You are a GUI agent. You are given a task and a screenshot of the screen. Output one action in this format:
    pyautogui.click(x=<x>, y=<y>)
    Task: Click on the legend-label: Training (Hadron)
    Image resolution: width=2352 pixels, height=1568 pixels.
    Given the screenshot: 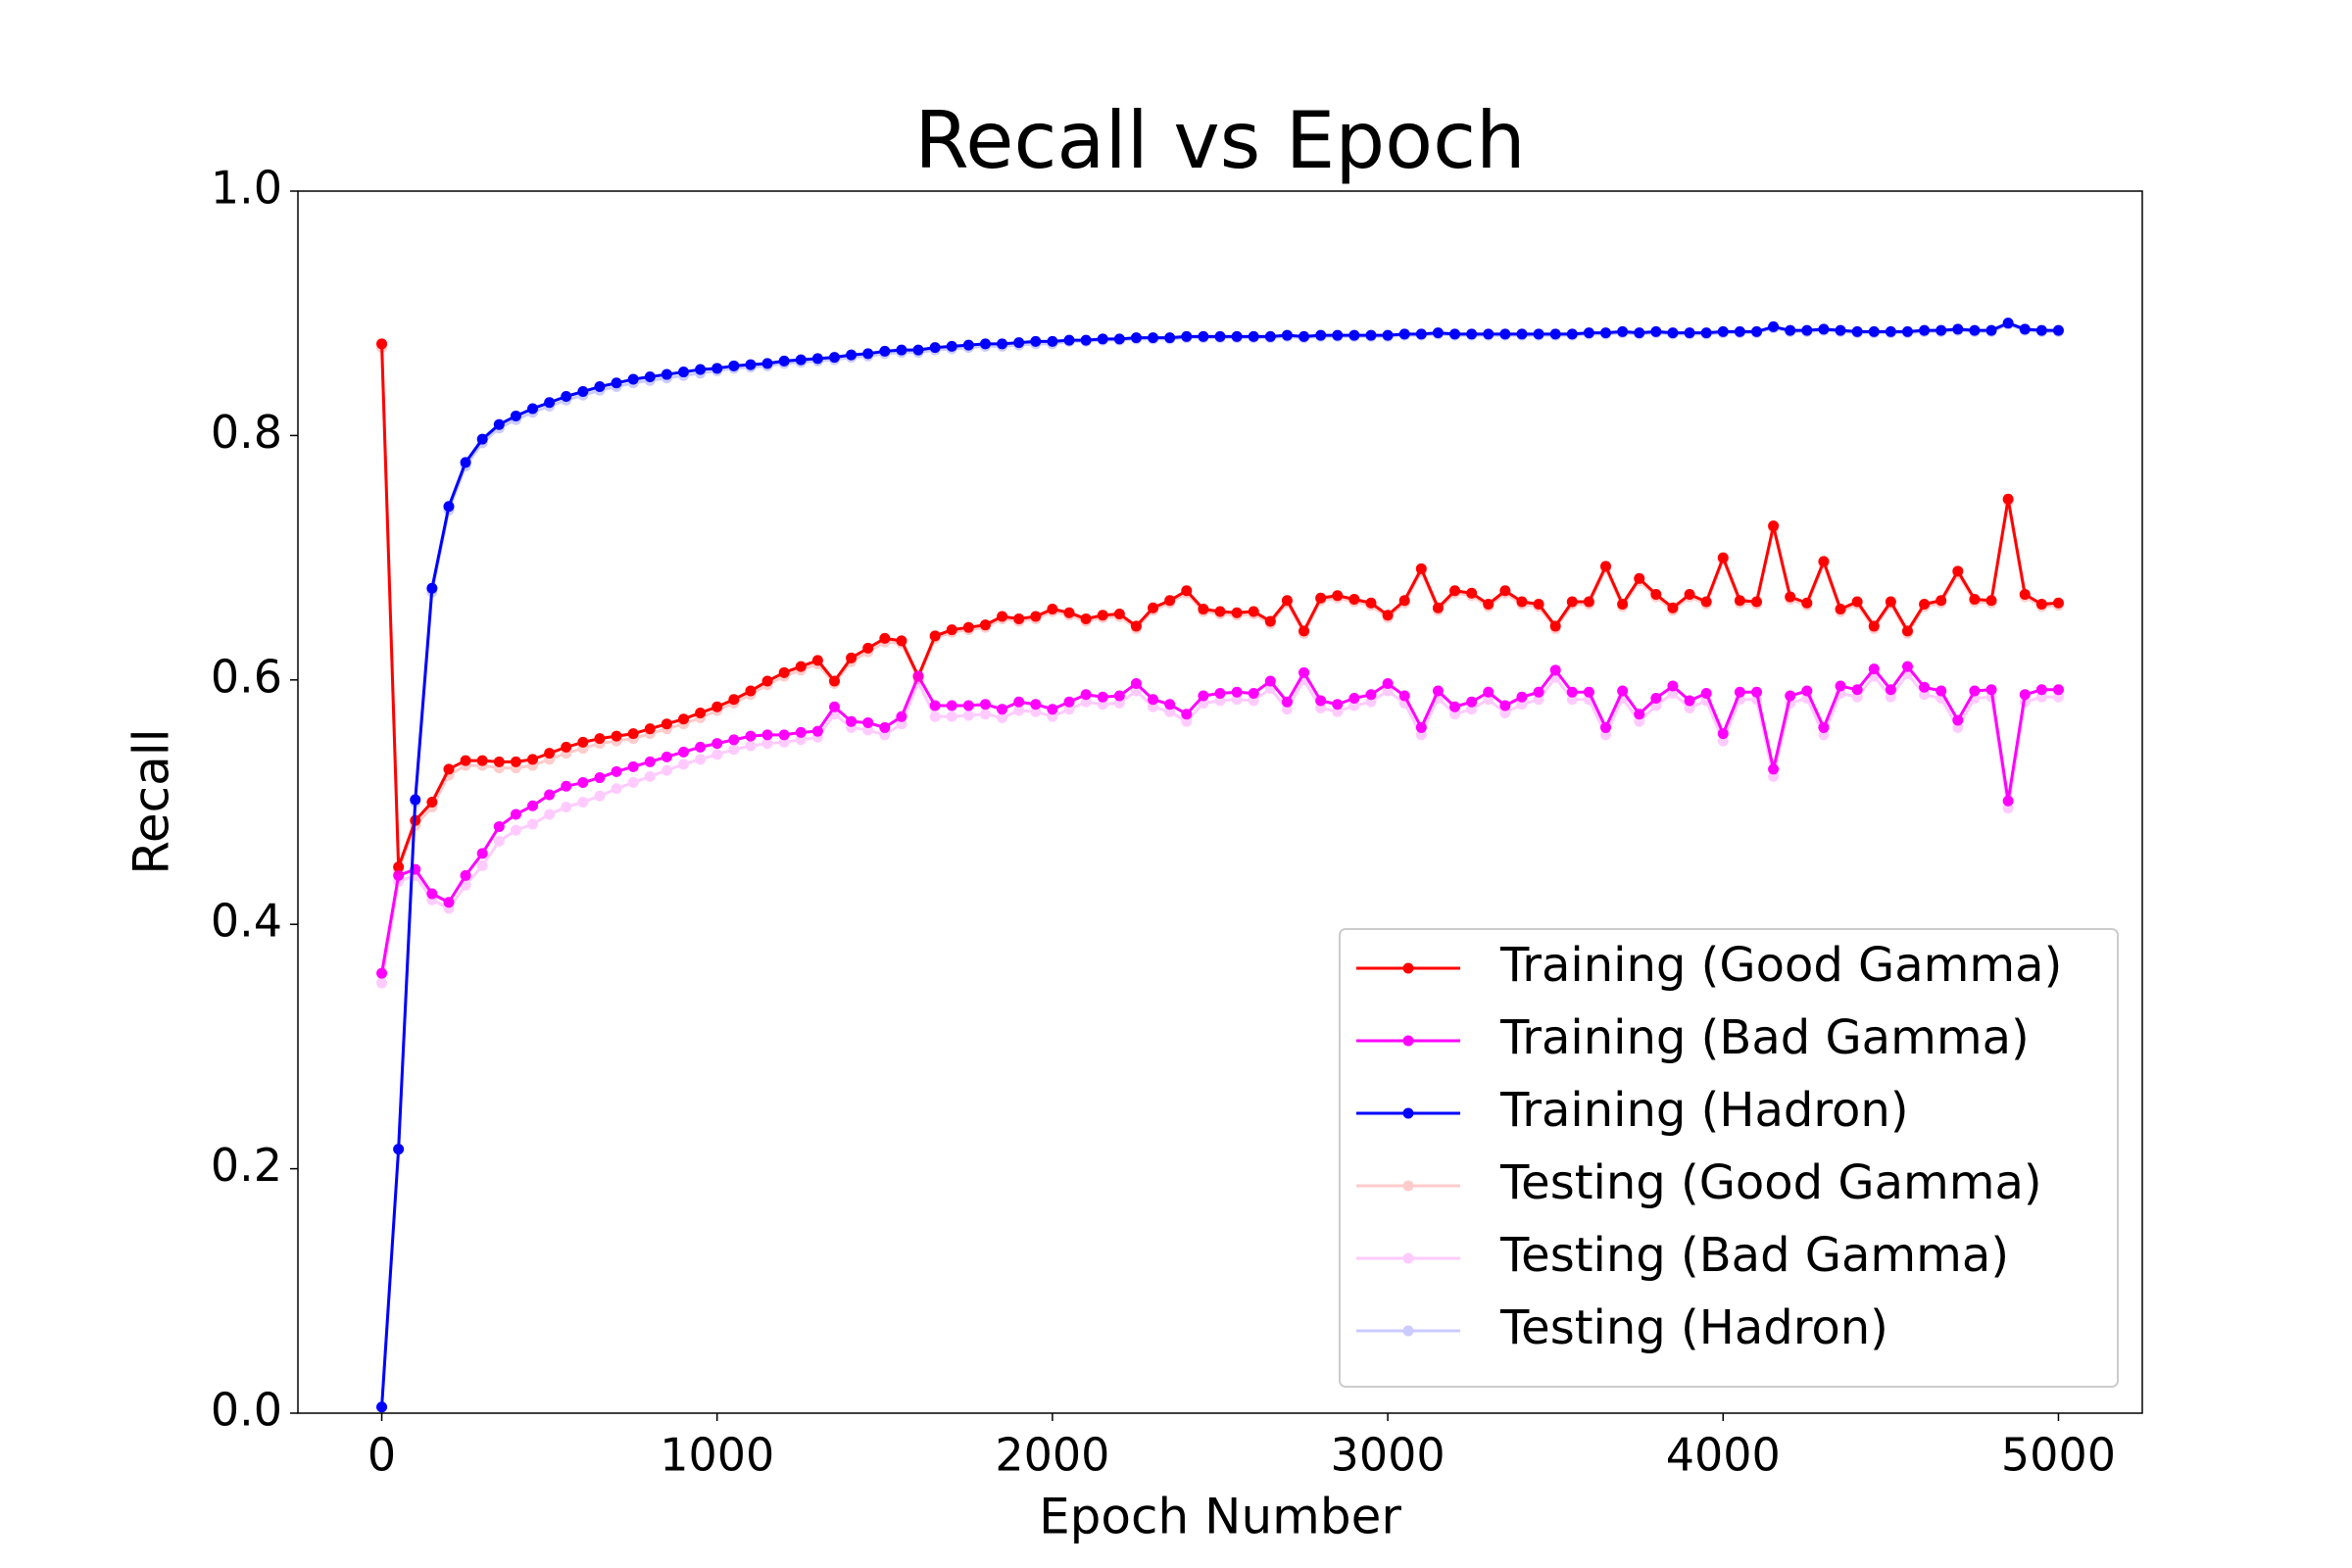 What is the action you would take?
    pyautogui.click(x=1704, y=1110)
    